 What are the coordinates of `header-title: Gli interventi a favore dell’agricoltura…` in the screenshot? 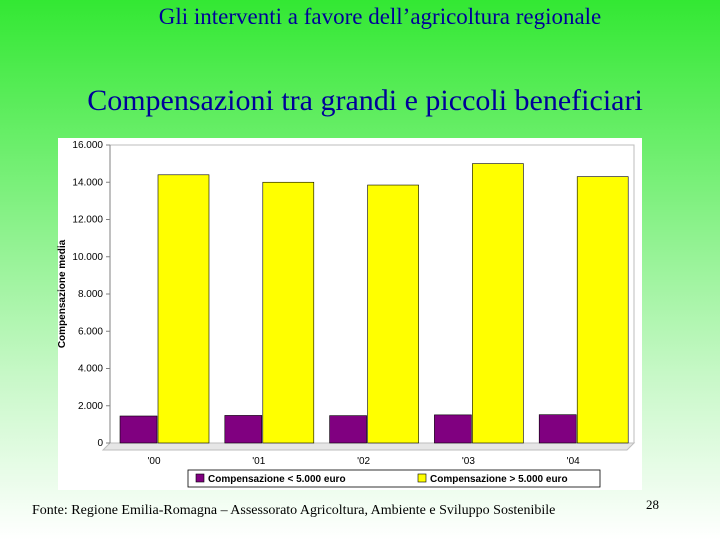 It's located at (380, 16).